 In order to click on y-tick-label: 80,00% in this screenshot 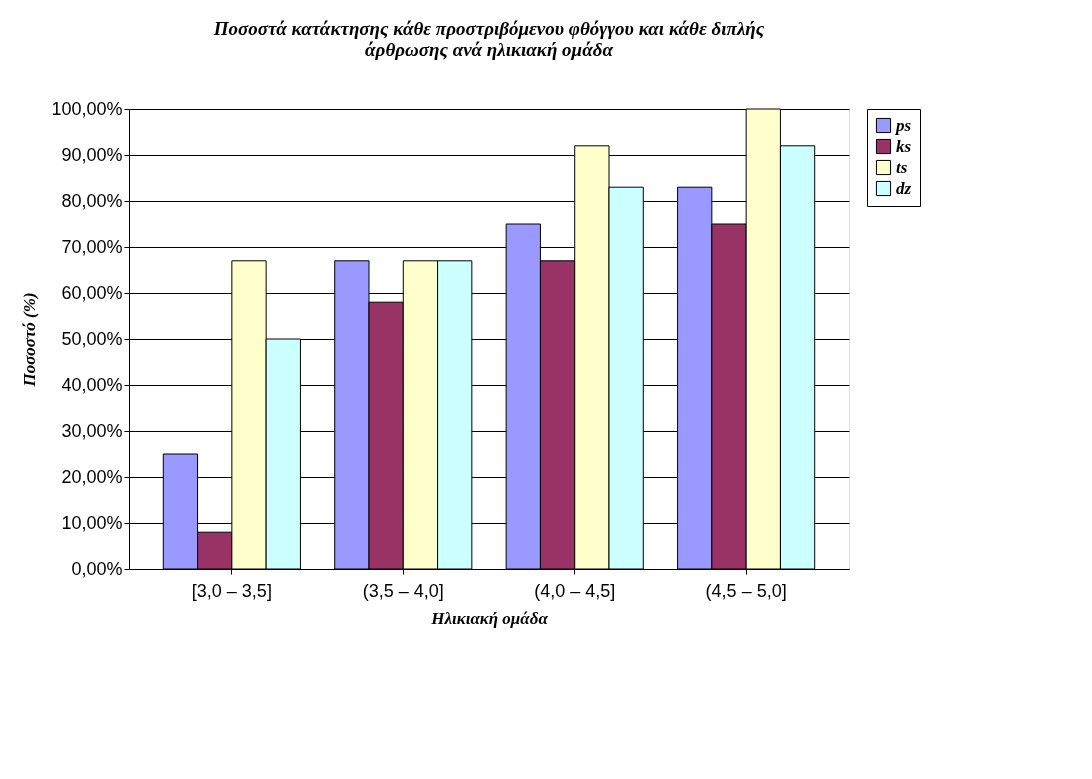, I will do `click(92, 200)`.